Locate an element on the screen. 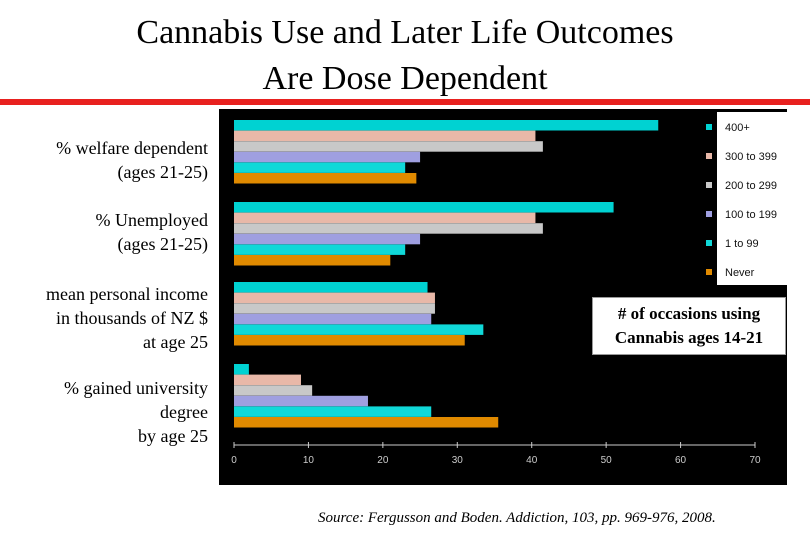 The width and height of the screenshot is (810, 540). legend-label: 300 to 399 is located at coordinates (751, 157).